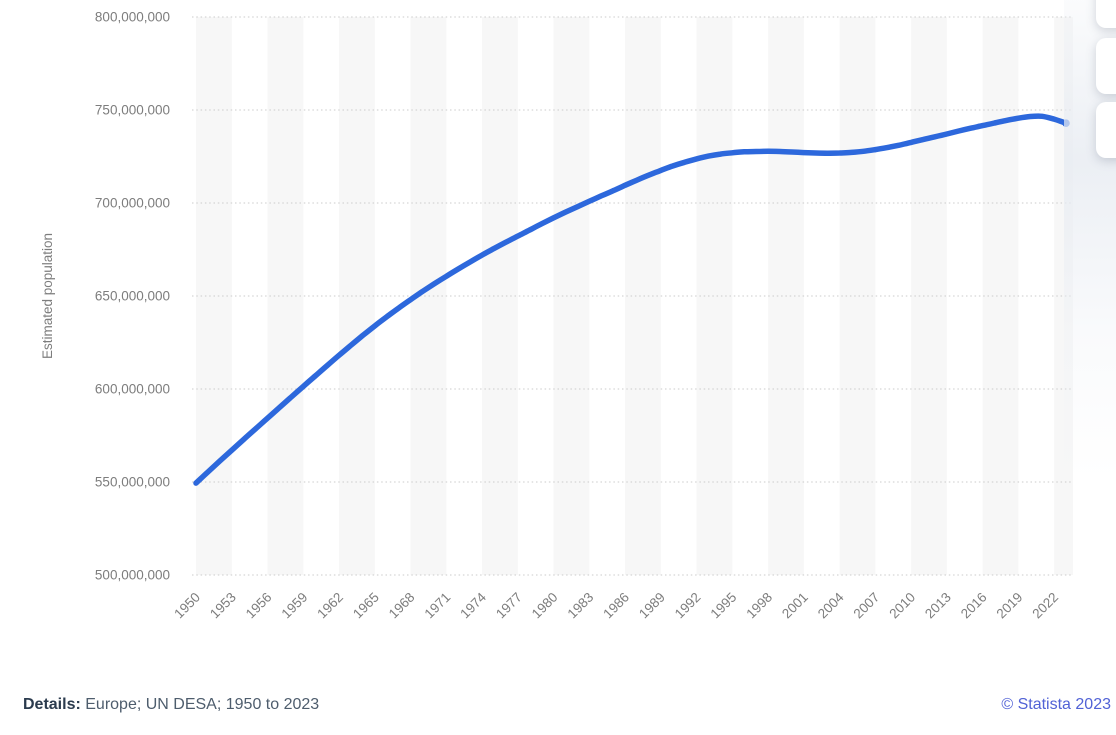  I want to click on svg-text: 1983, so click(581, 606).